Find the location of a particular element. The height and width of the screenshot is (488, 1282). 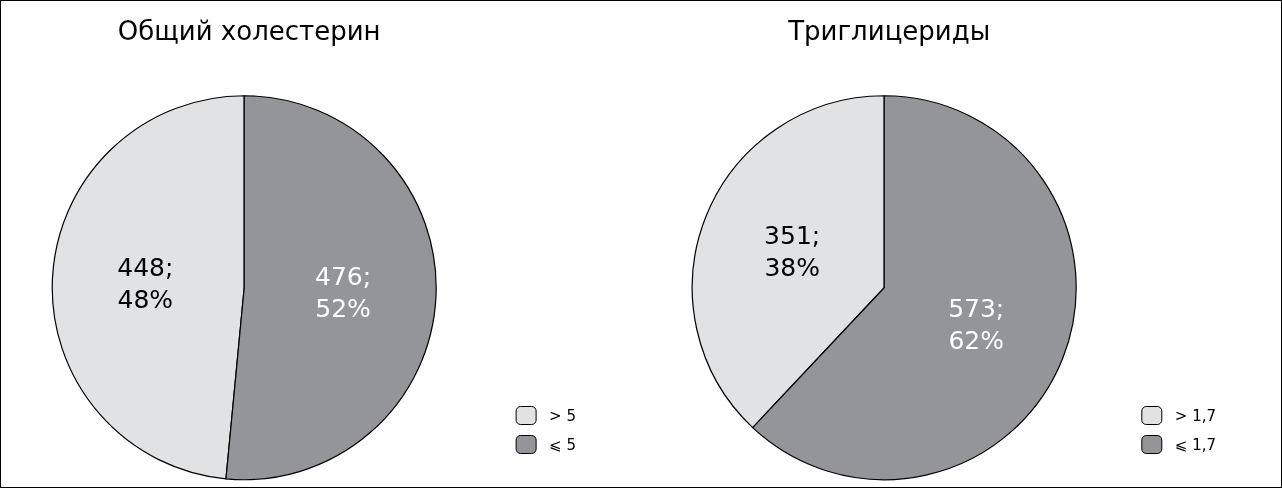

legend-label: ⩽ 5 is located at coordinates (563, 444).